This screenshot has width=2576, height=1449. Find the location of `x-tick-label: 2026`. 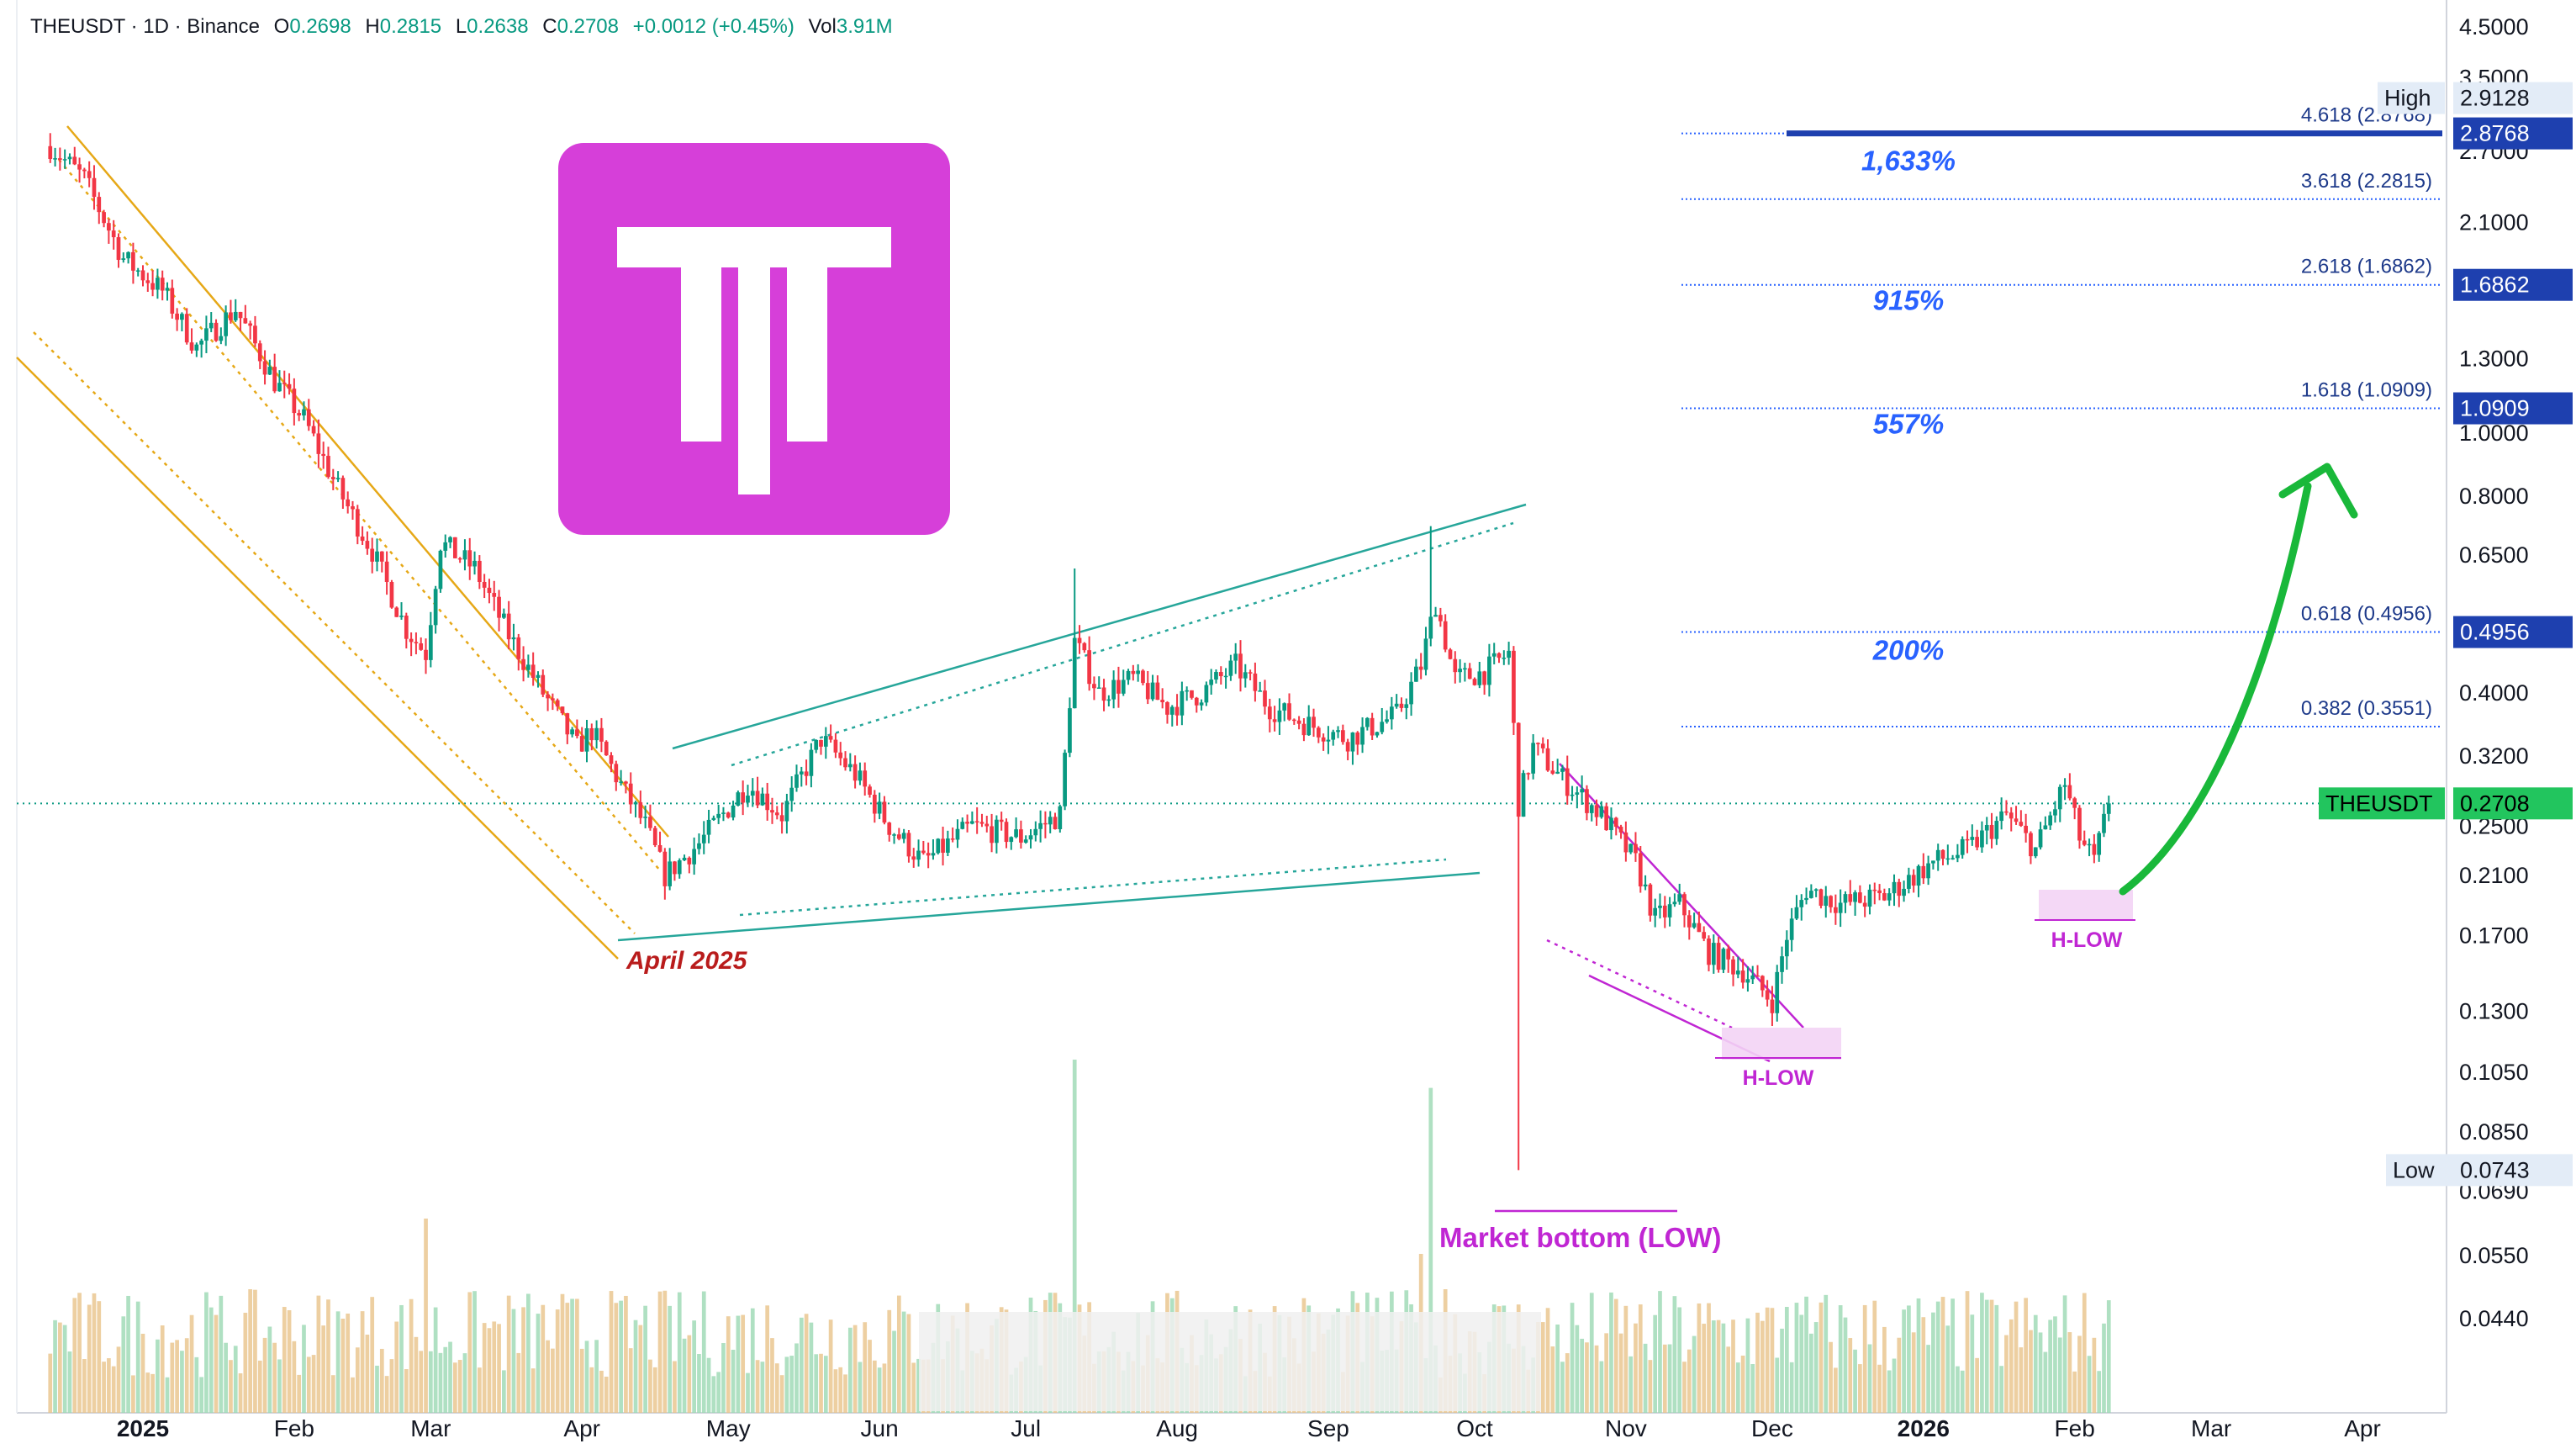

x-tick-label: 2026 is located at coordinates (1924, 1428).